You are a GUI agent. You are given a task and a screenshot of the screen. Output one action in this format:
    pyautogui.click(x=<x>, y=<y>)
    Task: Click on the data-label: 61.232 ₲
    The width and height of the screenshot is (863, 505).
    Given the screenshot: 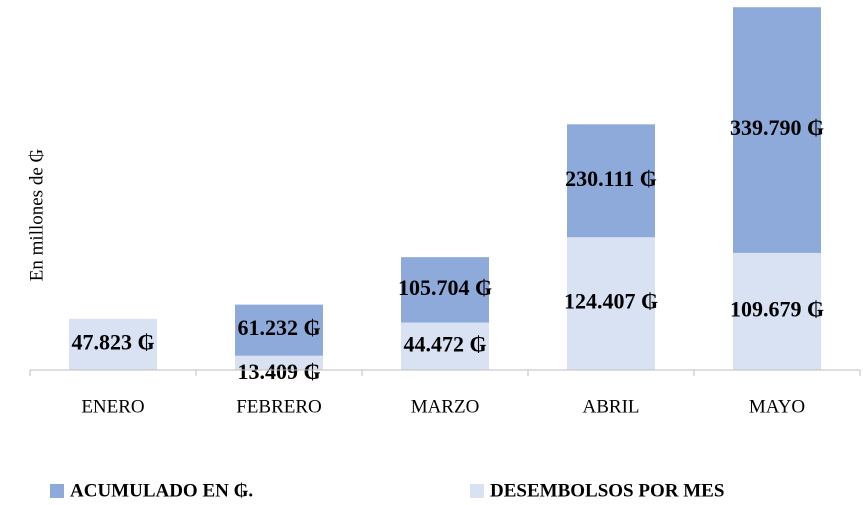 What is the action you would take?
    pyautogui.click(x=278, y=327)
    